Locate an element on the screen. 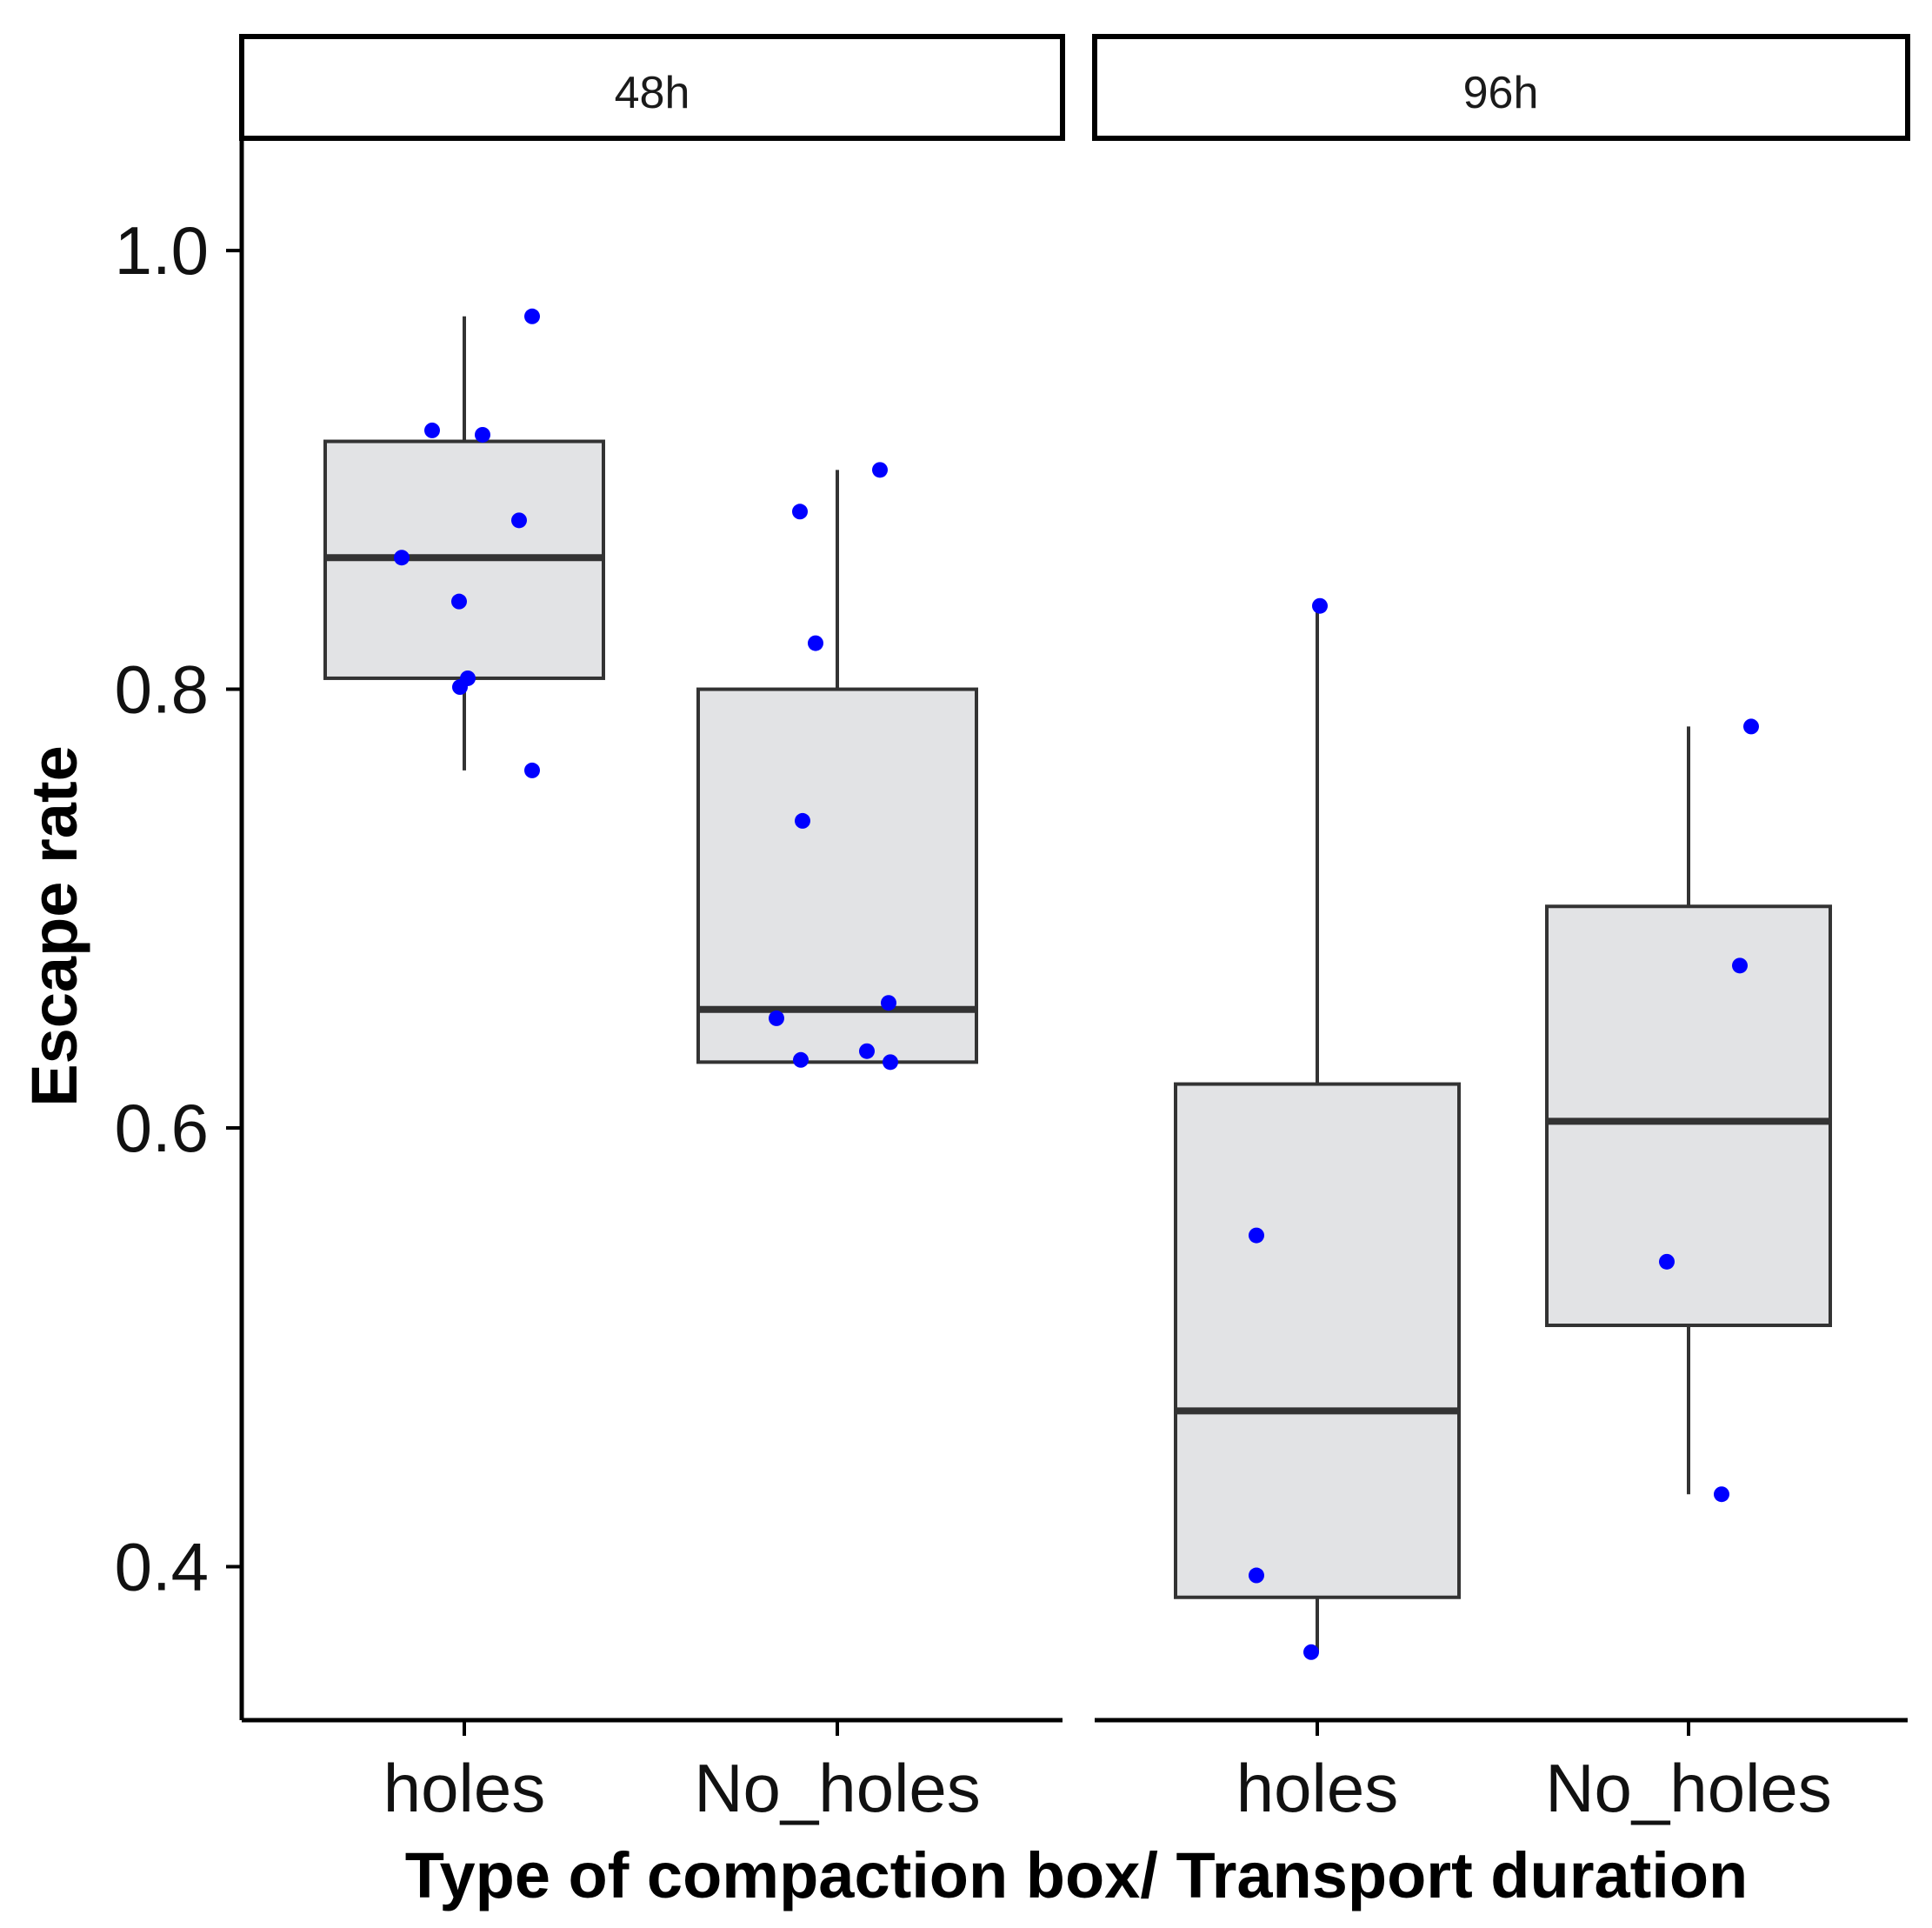  y-tick-label: 0.4 is located at coordinates (162, 1566).